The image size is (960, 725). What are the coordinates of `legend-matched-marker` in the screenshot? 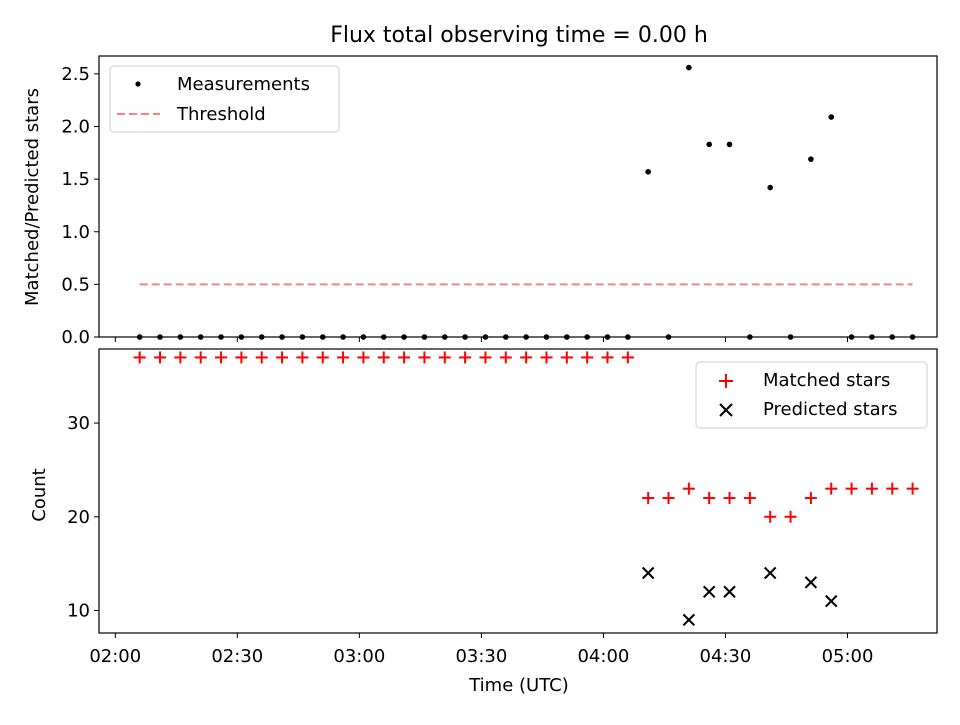 It's located at (726, 381).